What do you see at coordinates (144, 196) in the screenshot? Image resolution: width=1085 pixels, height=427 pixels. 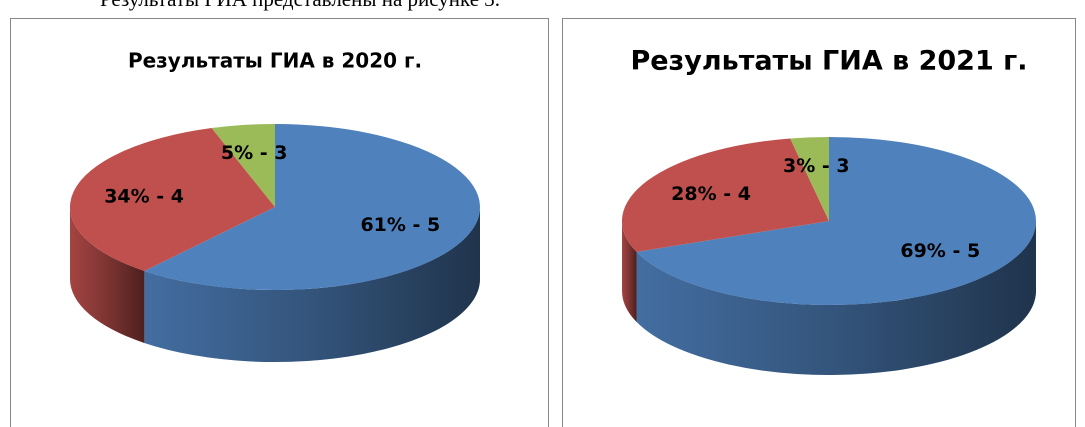 I see `data-label: 34% - 4` at bounding box center [144, 196].